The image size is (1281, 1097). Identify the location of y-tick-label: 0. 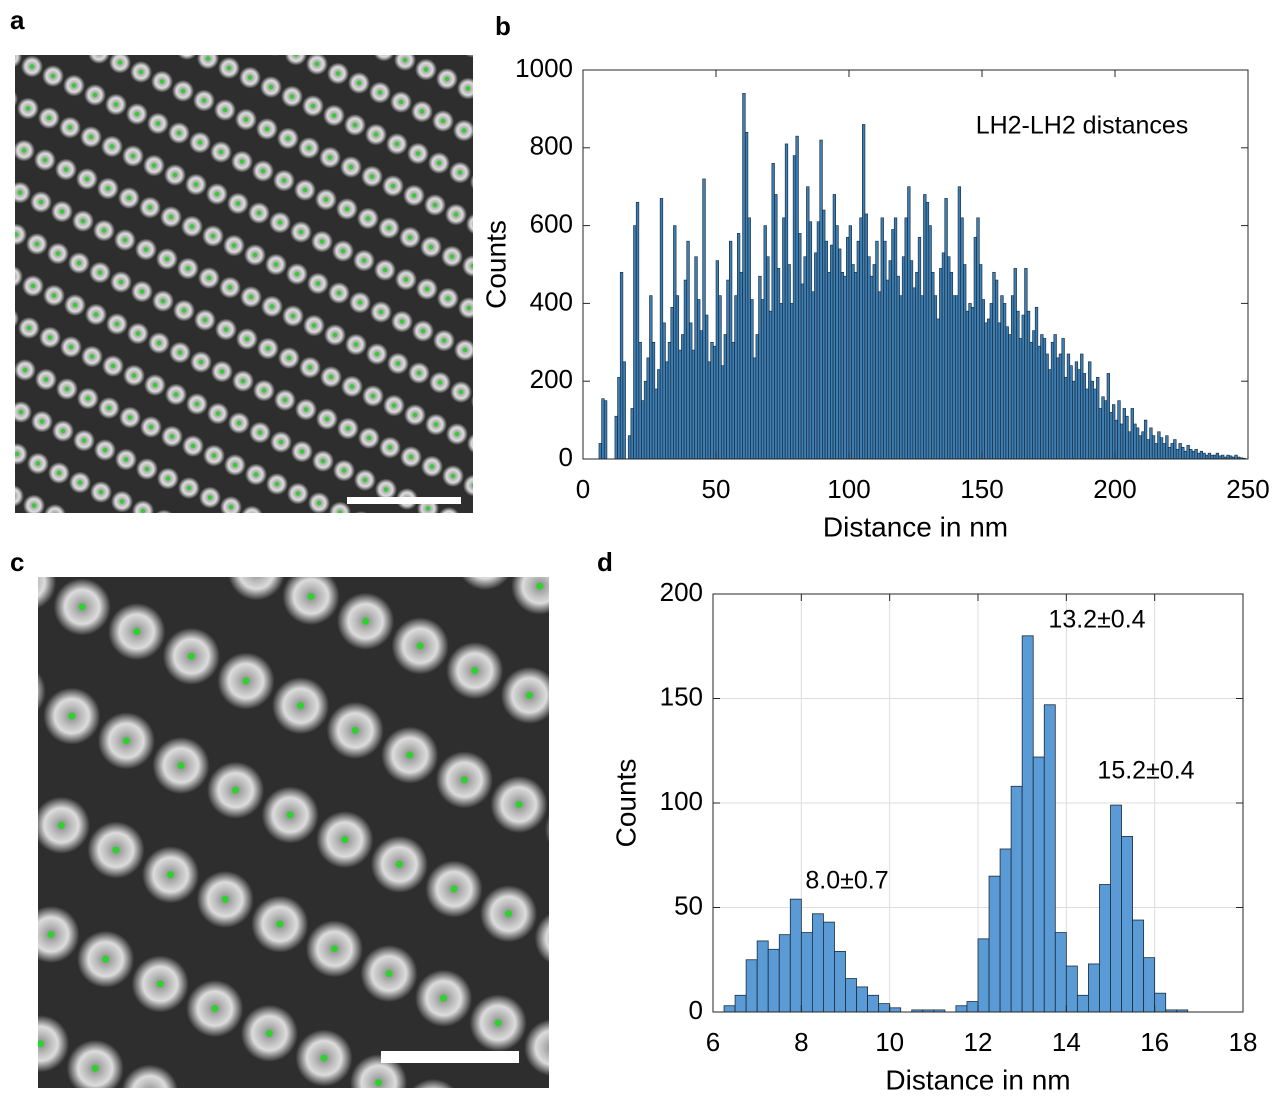
(696, 1010).